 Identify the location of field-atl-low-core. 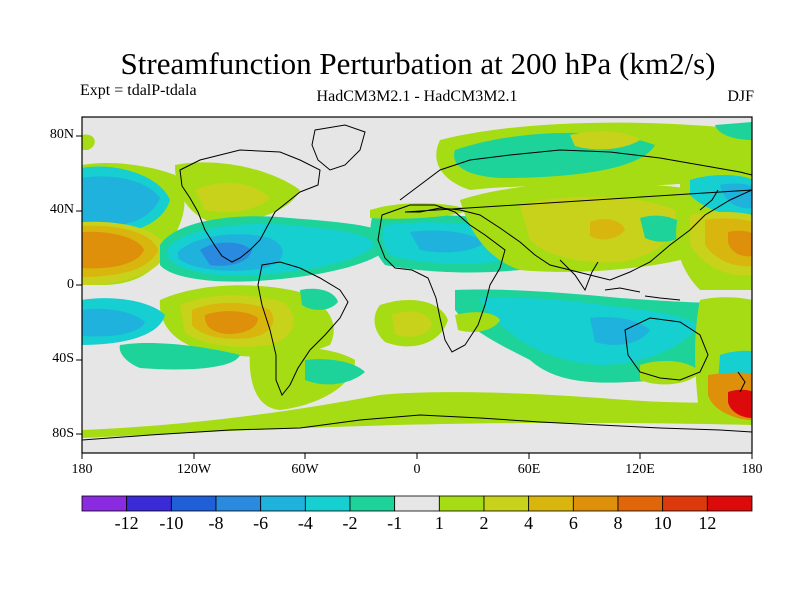
(447, 241).